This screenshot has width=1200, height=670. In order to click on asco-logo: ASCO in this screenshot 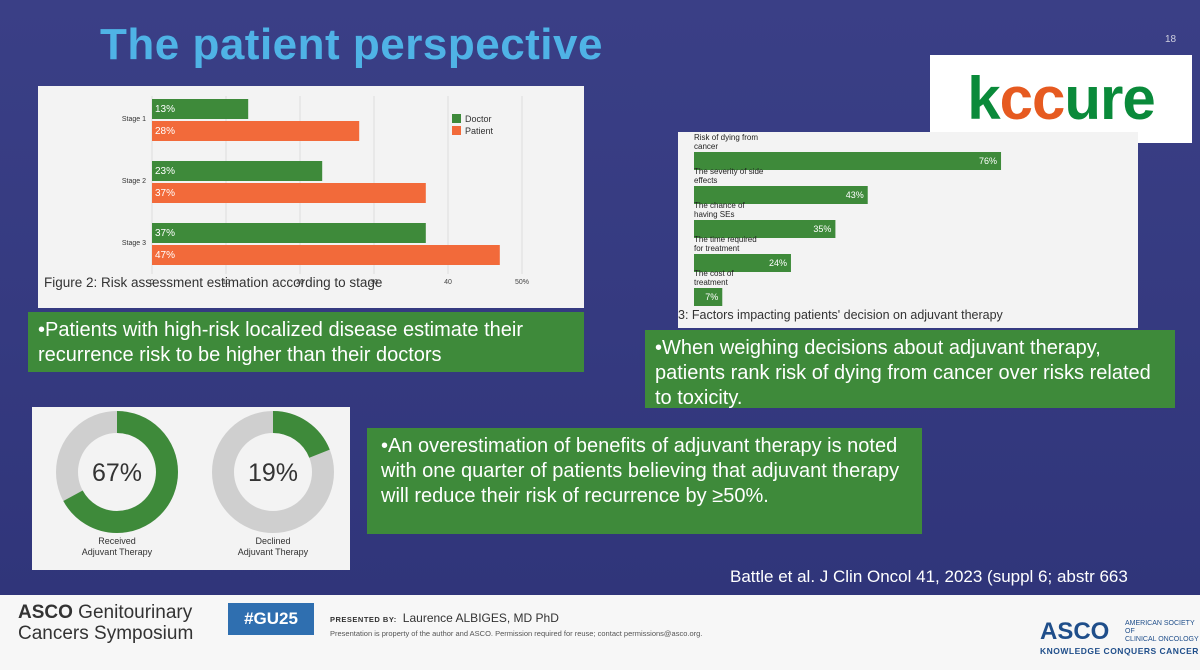, I will do `click(1075, 631)`.